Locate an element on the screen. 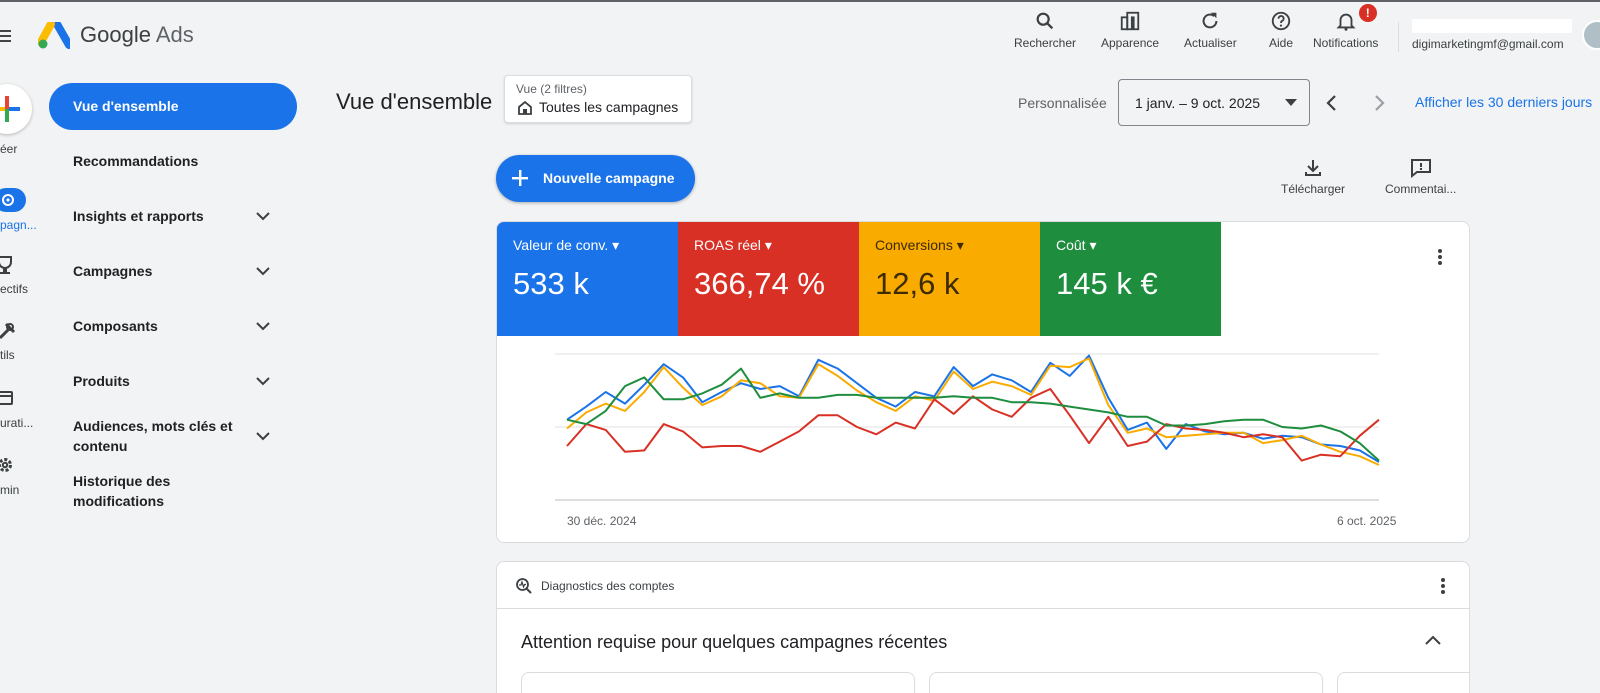 The width and height of the screenshot is (1600, 693). notifications-button: ! Notifications is located at coordinates (1346, 27).